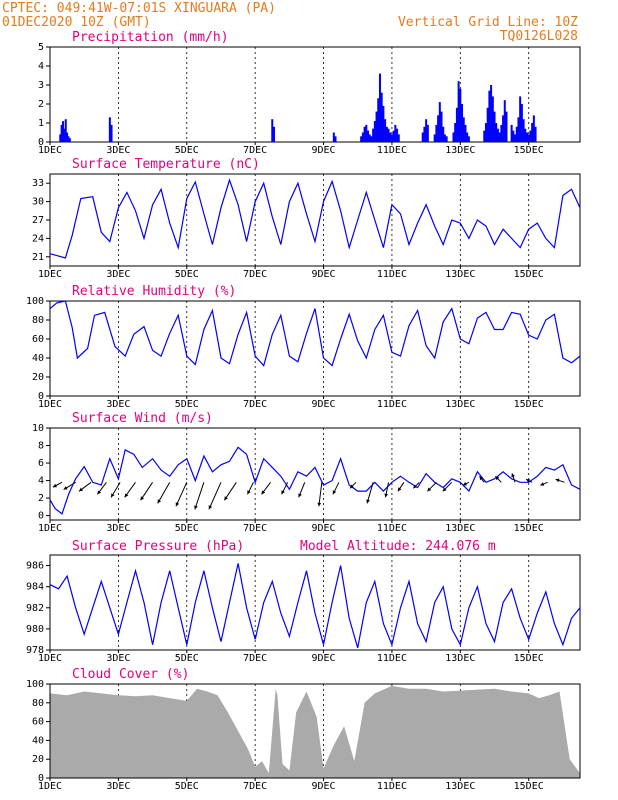 The width and height of the screenshot is (618, 800). I want to click on temp-ytick-label: 21, so click(38, 257).